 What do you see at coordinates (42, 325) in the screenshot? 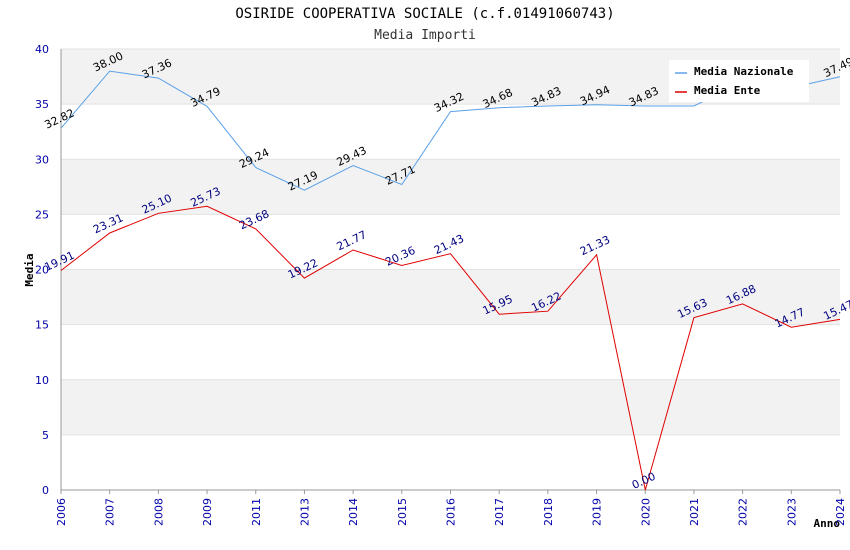
I see `y-tick-label: 15` at bounding box center [42, 325].